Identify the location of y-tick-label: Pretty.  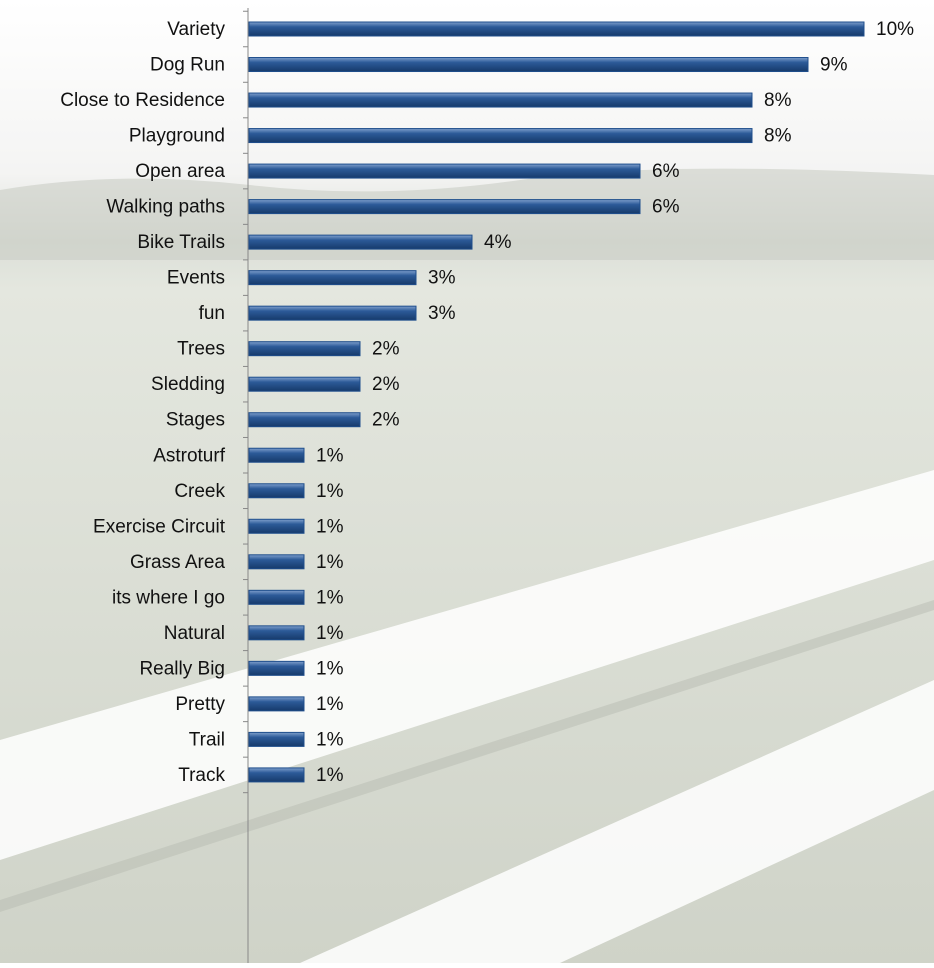
(200, 704).